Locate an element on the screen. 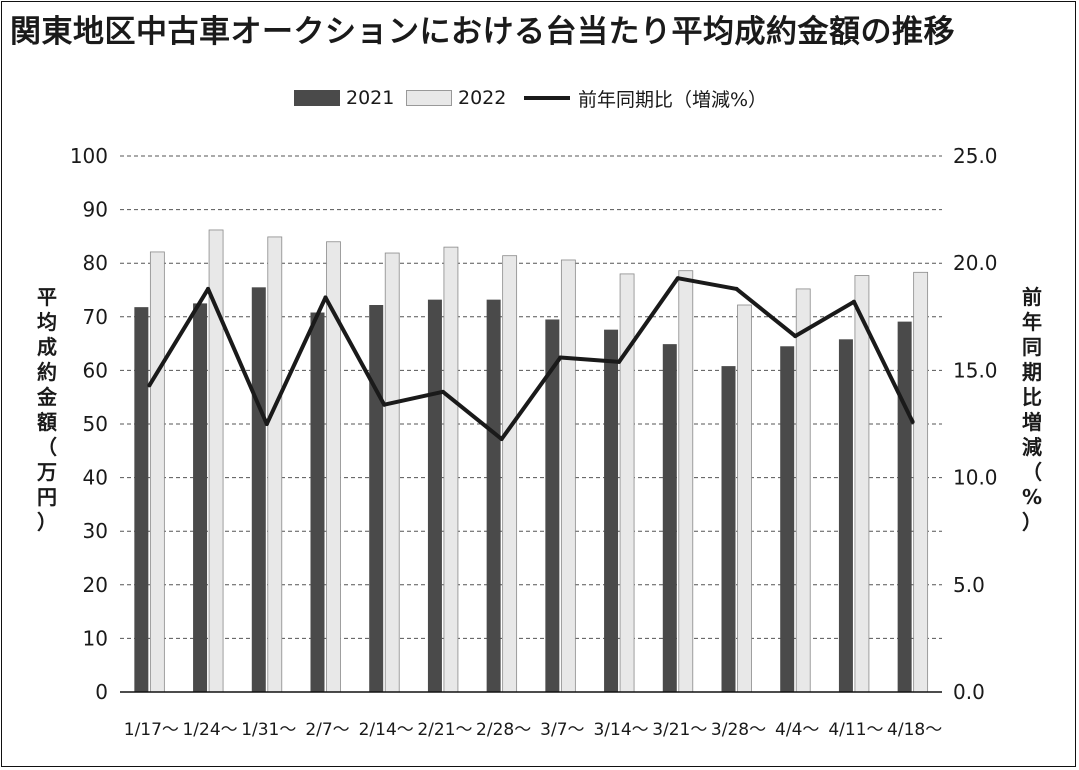 The width and height of the screenshot is (1079, 770). y-axis-left-label: 平均成約金額（万円） is located at coordinates (47, 410).